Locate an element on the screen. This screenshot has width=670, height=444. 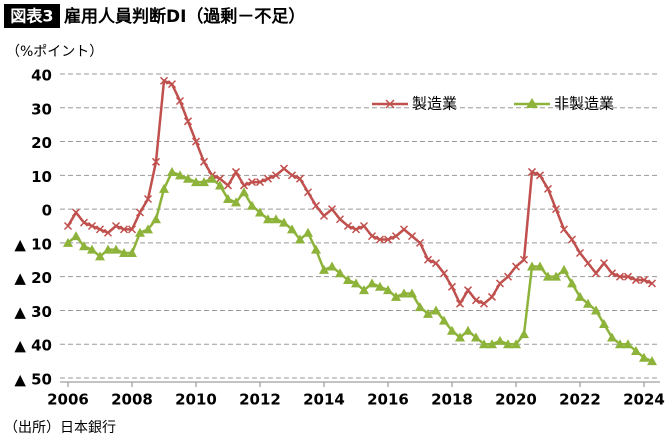
badge-bg is located at coordinates (32, 16).